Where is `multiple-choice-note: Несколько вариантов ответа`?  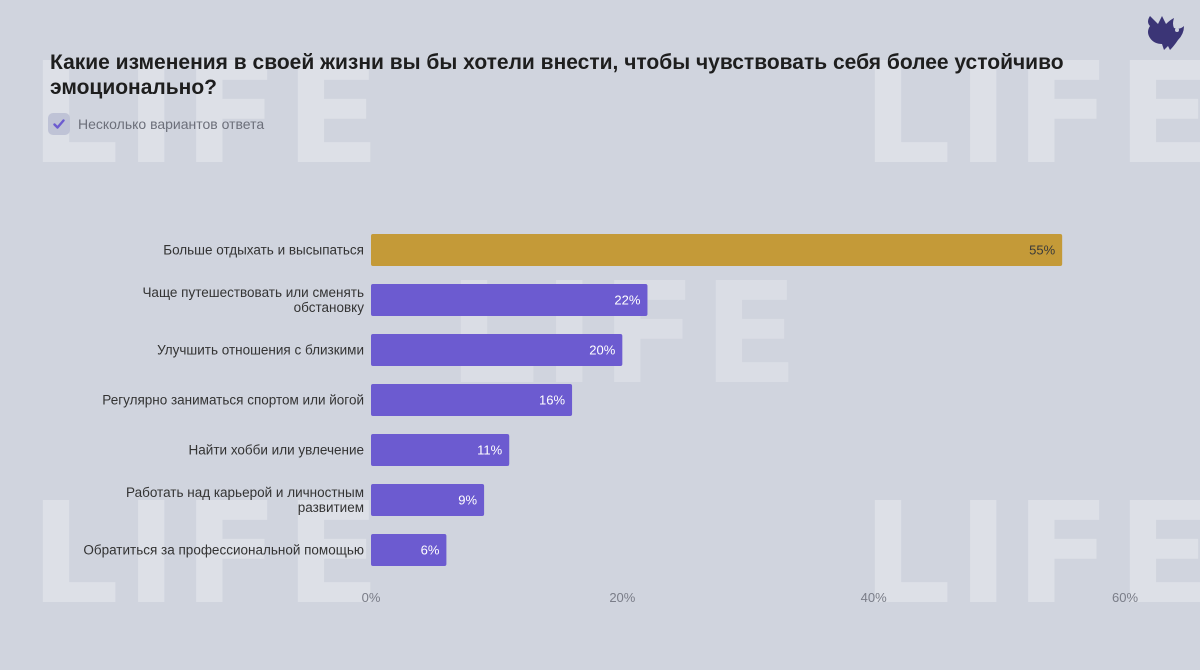 multiple-choice-note: Несколько вариантов ответа is located at coordinates (156, 124).